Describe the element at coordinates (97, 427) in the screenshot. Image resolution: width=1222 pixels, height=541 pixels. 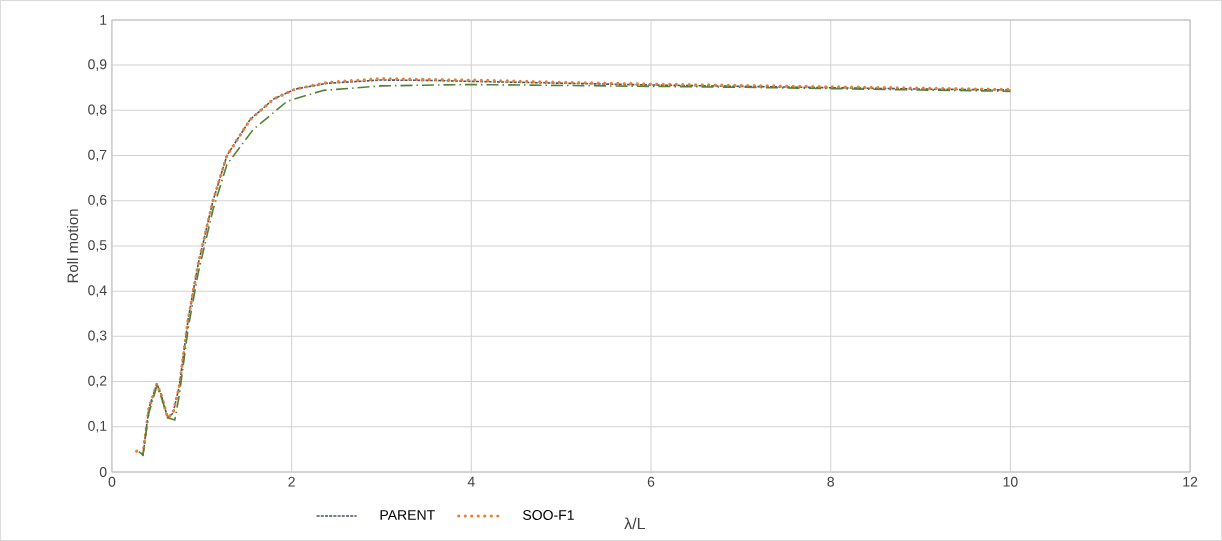
I see `y-tick-label: 0,1` at that location.